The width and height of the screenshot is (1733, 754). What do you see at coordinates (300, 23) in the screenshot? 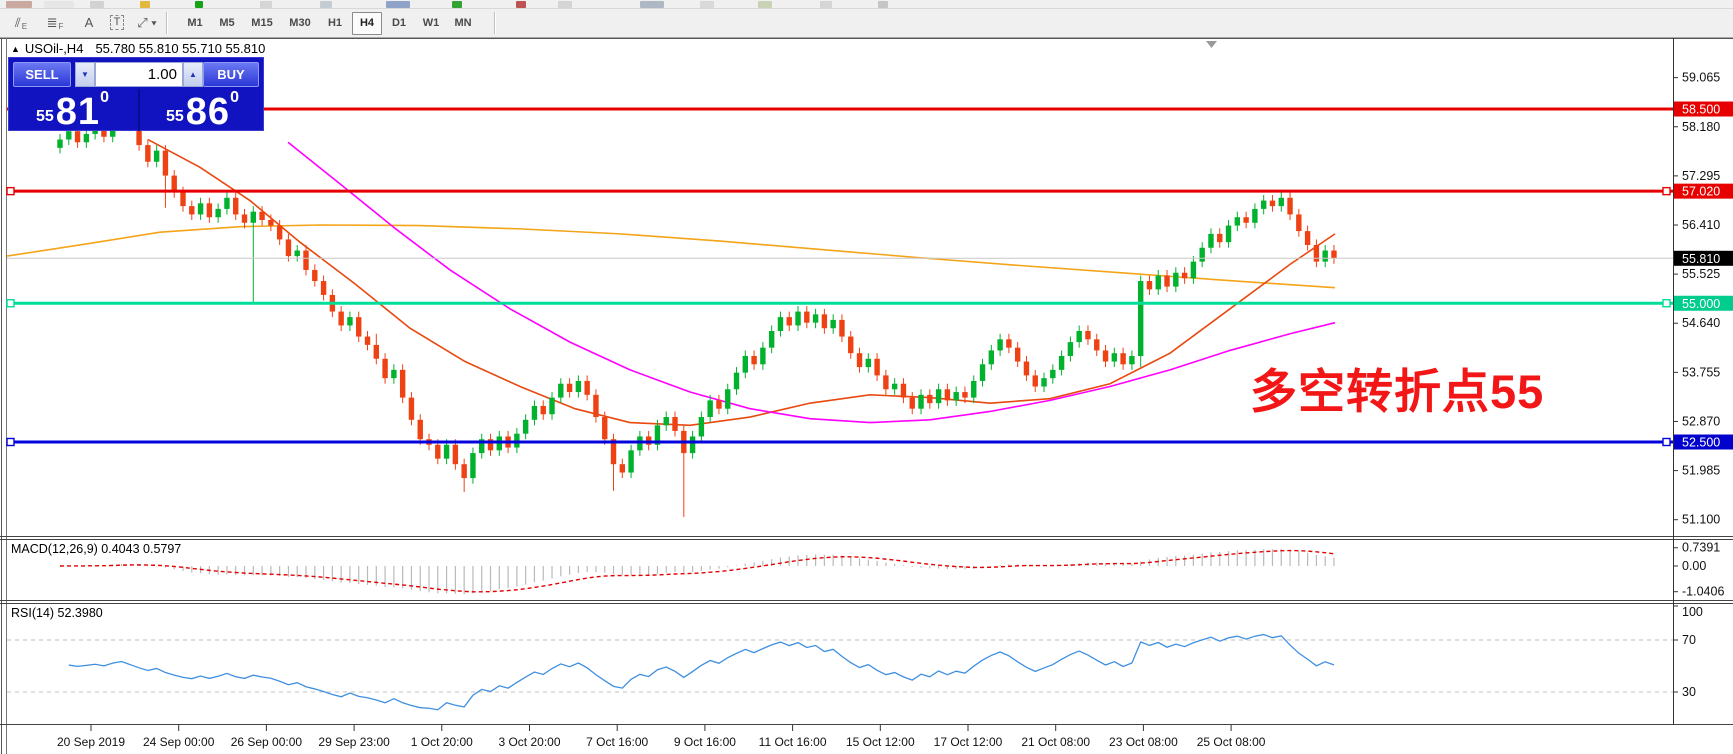
I see `tab-timeframe-M30: M30` at bounding box center [300, 23].